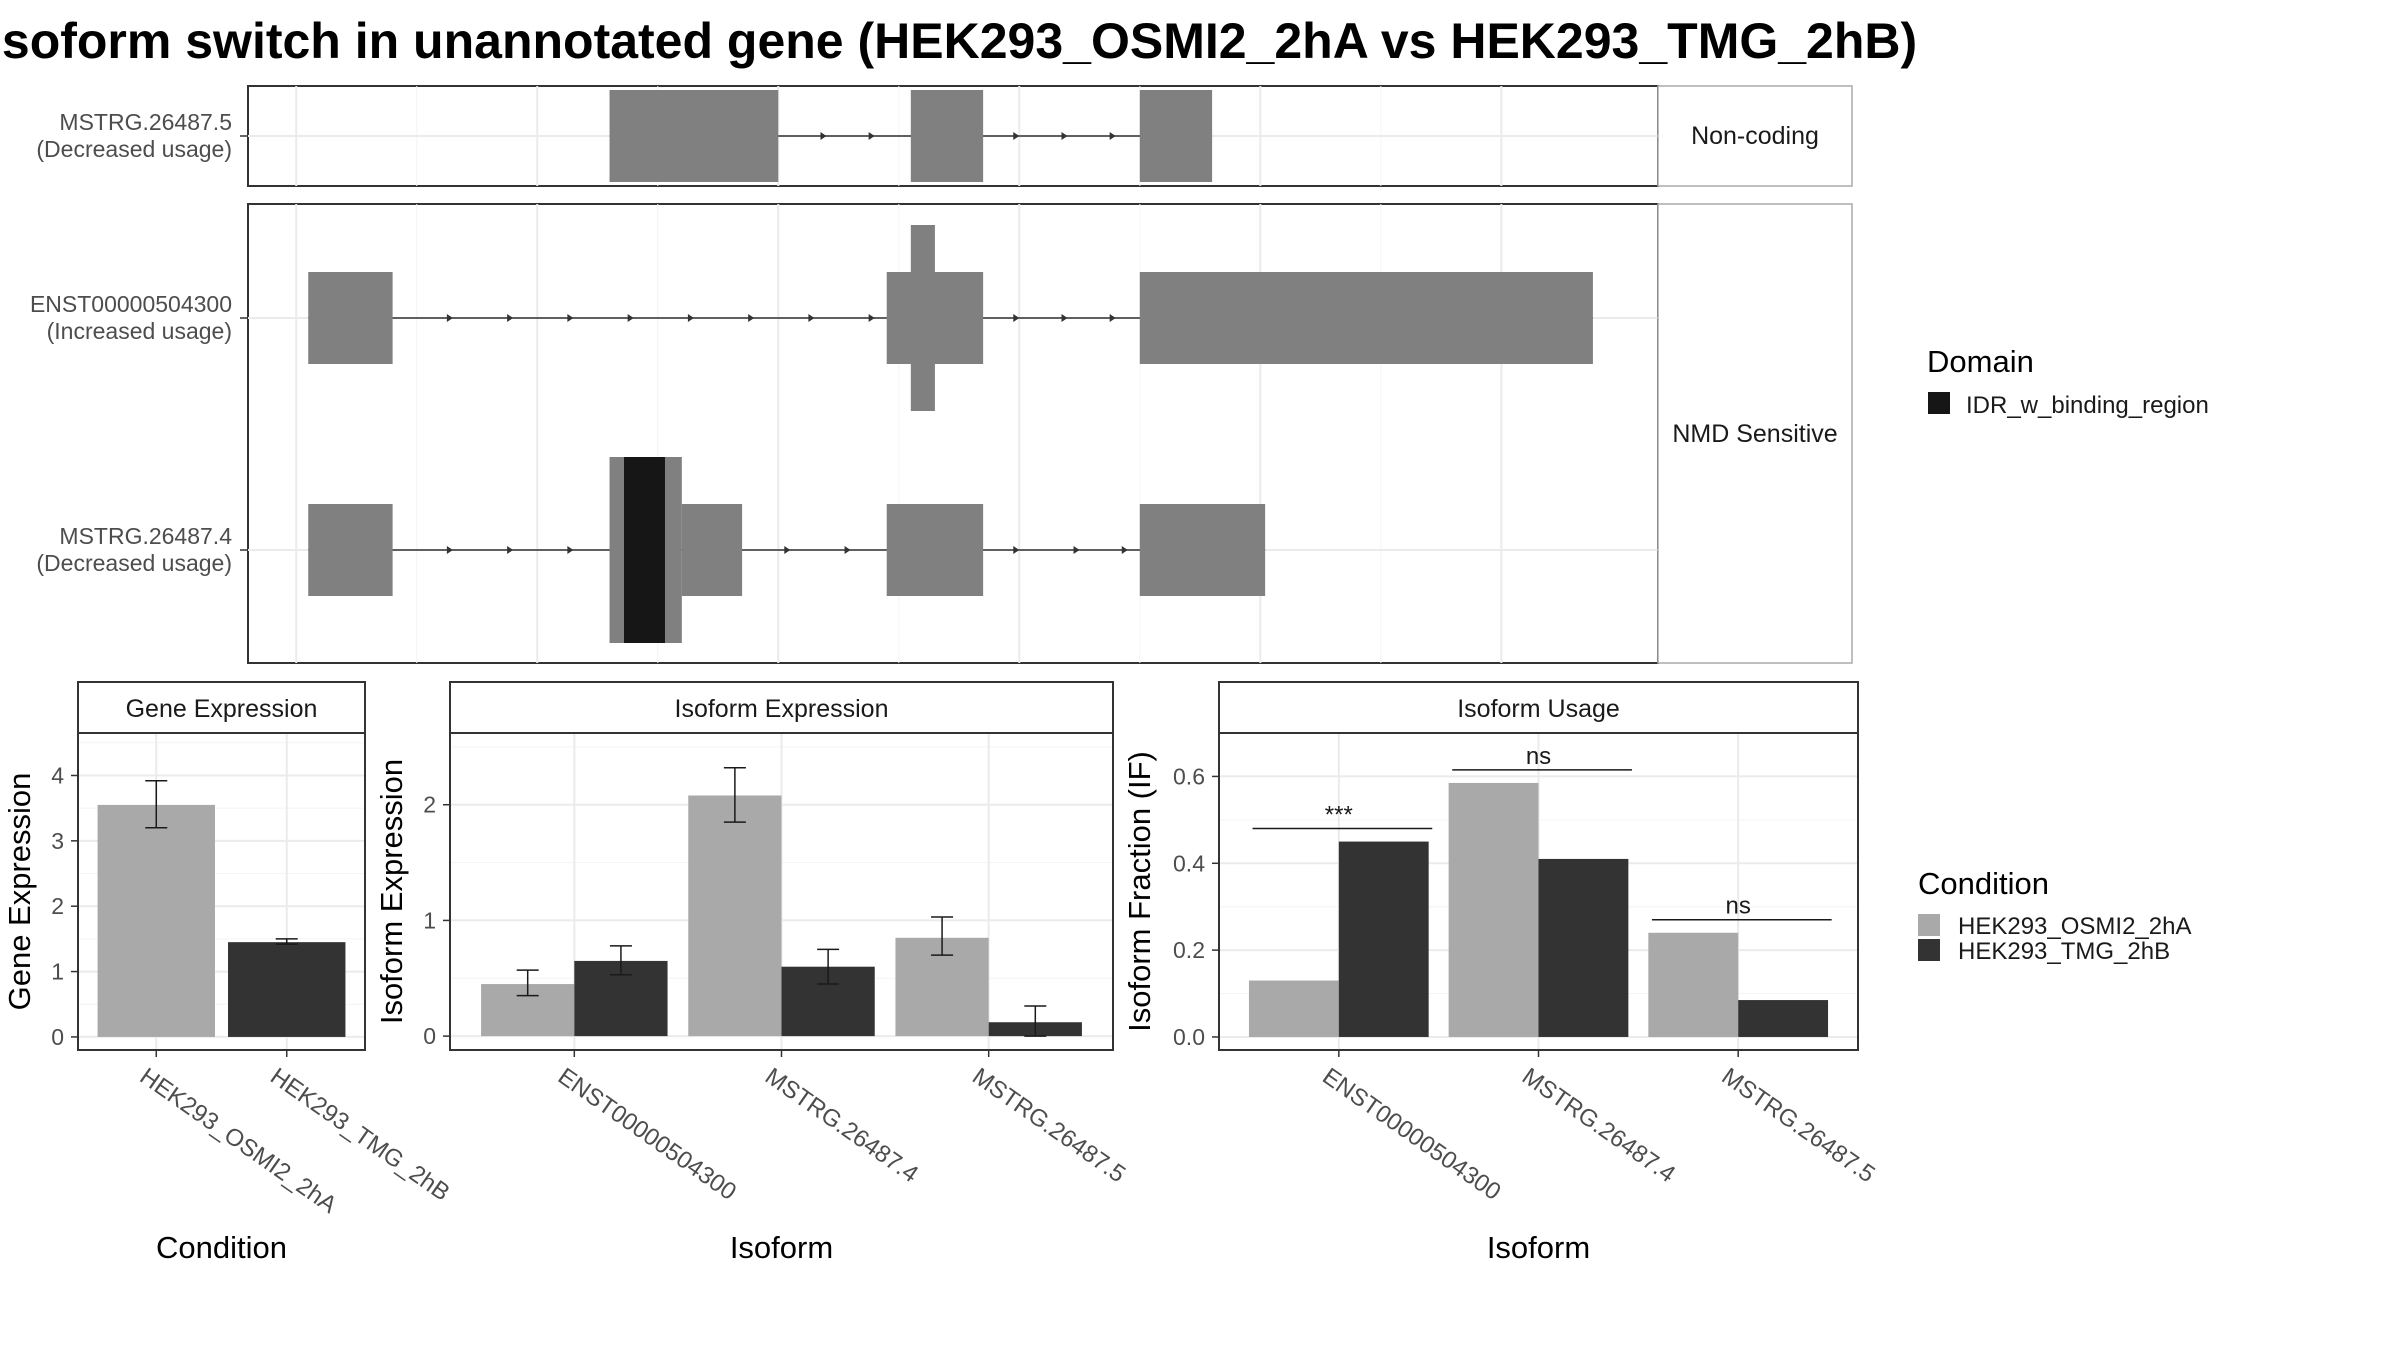 Image resolution: width=2400 pixels, height=1350 pixels. What do you see at coordinates (134, 149) in the screenshot?
I see `transcript-mstrg-26487-5-usage: (Decreased usage)` at bounding box center [134, 149].